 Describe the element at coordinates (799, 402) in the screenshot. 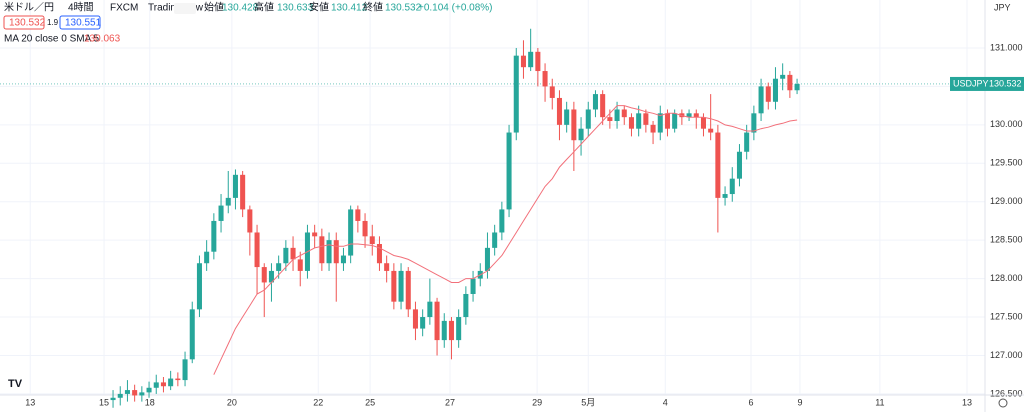

I see `x-tick-label: 9` at that location.